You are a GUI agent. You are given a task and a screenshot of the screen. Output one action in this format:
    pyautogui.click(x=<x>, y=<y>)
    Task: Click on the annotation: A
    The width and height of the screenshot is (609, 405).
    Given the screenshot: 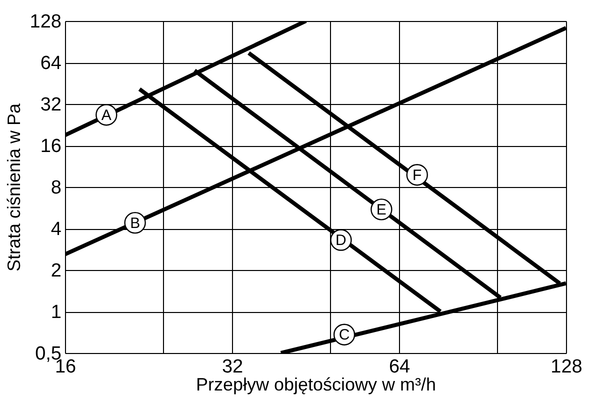 What is the action you would take?
    pyautogui.click(x=106, y=115)
    